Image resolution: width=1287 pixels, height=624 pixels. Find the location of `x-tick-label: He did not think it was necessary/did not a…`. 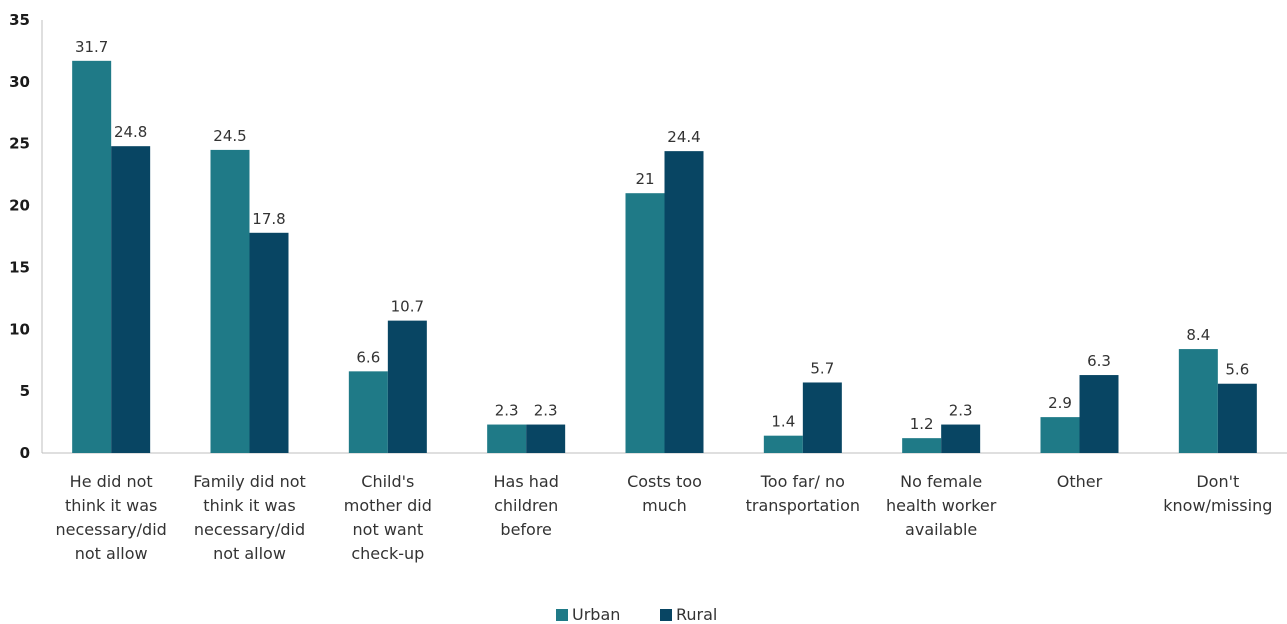

x-tick-label: He did not think it was necessary/did not a… is located at coordinates (111, 517).